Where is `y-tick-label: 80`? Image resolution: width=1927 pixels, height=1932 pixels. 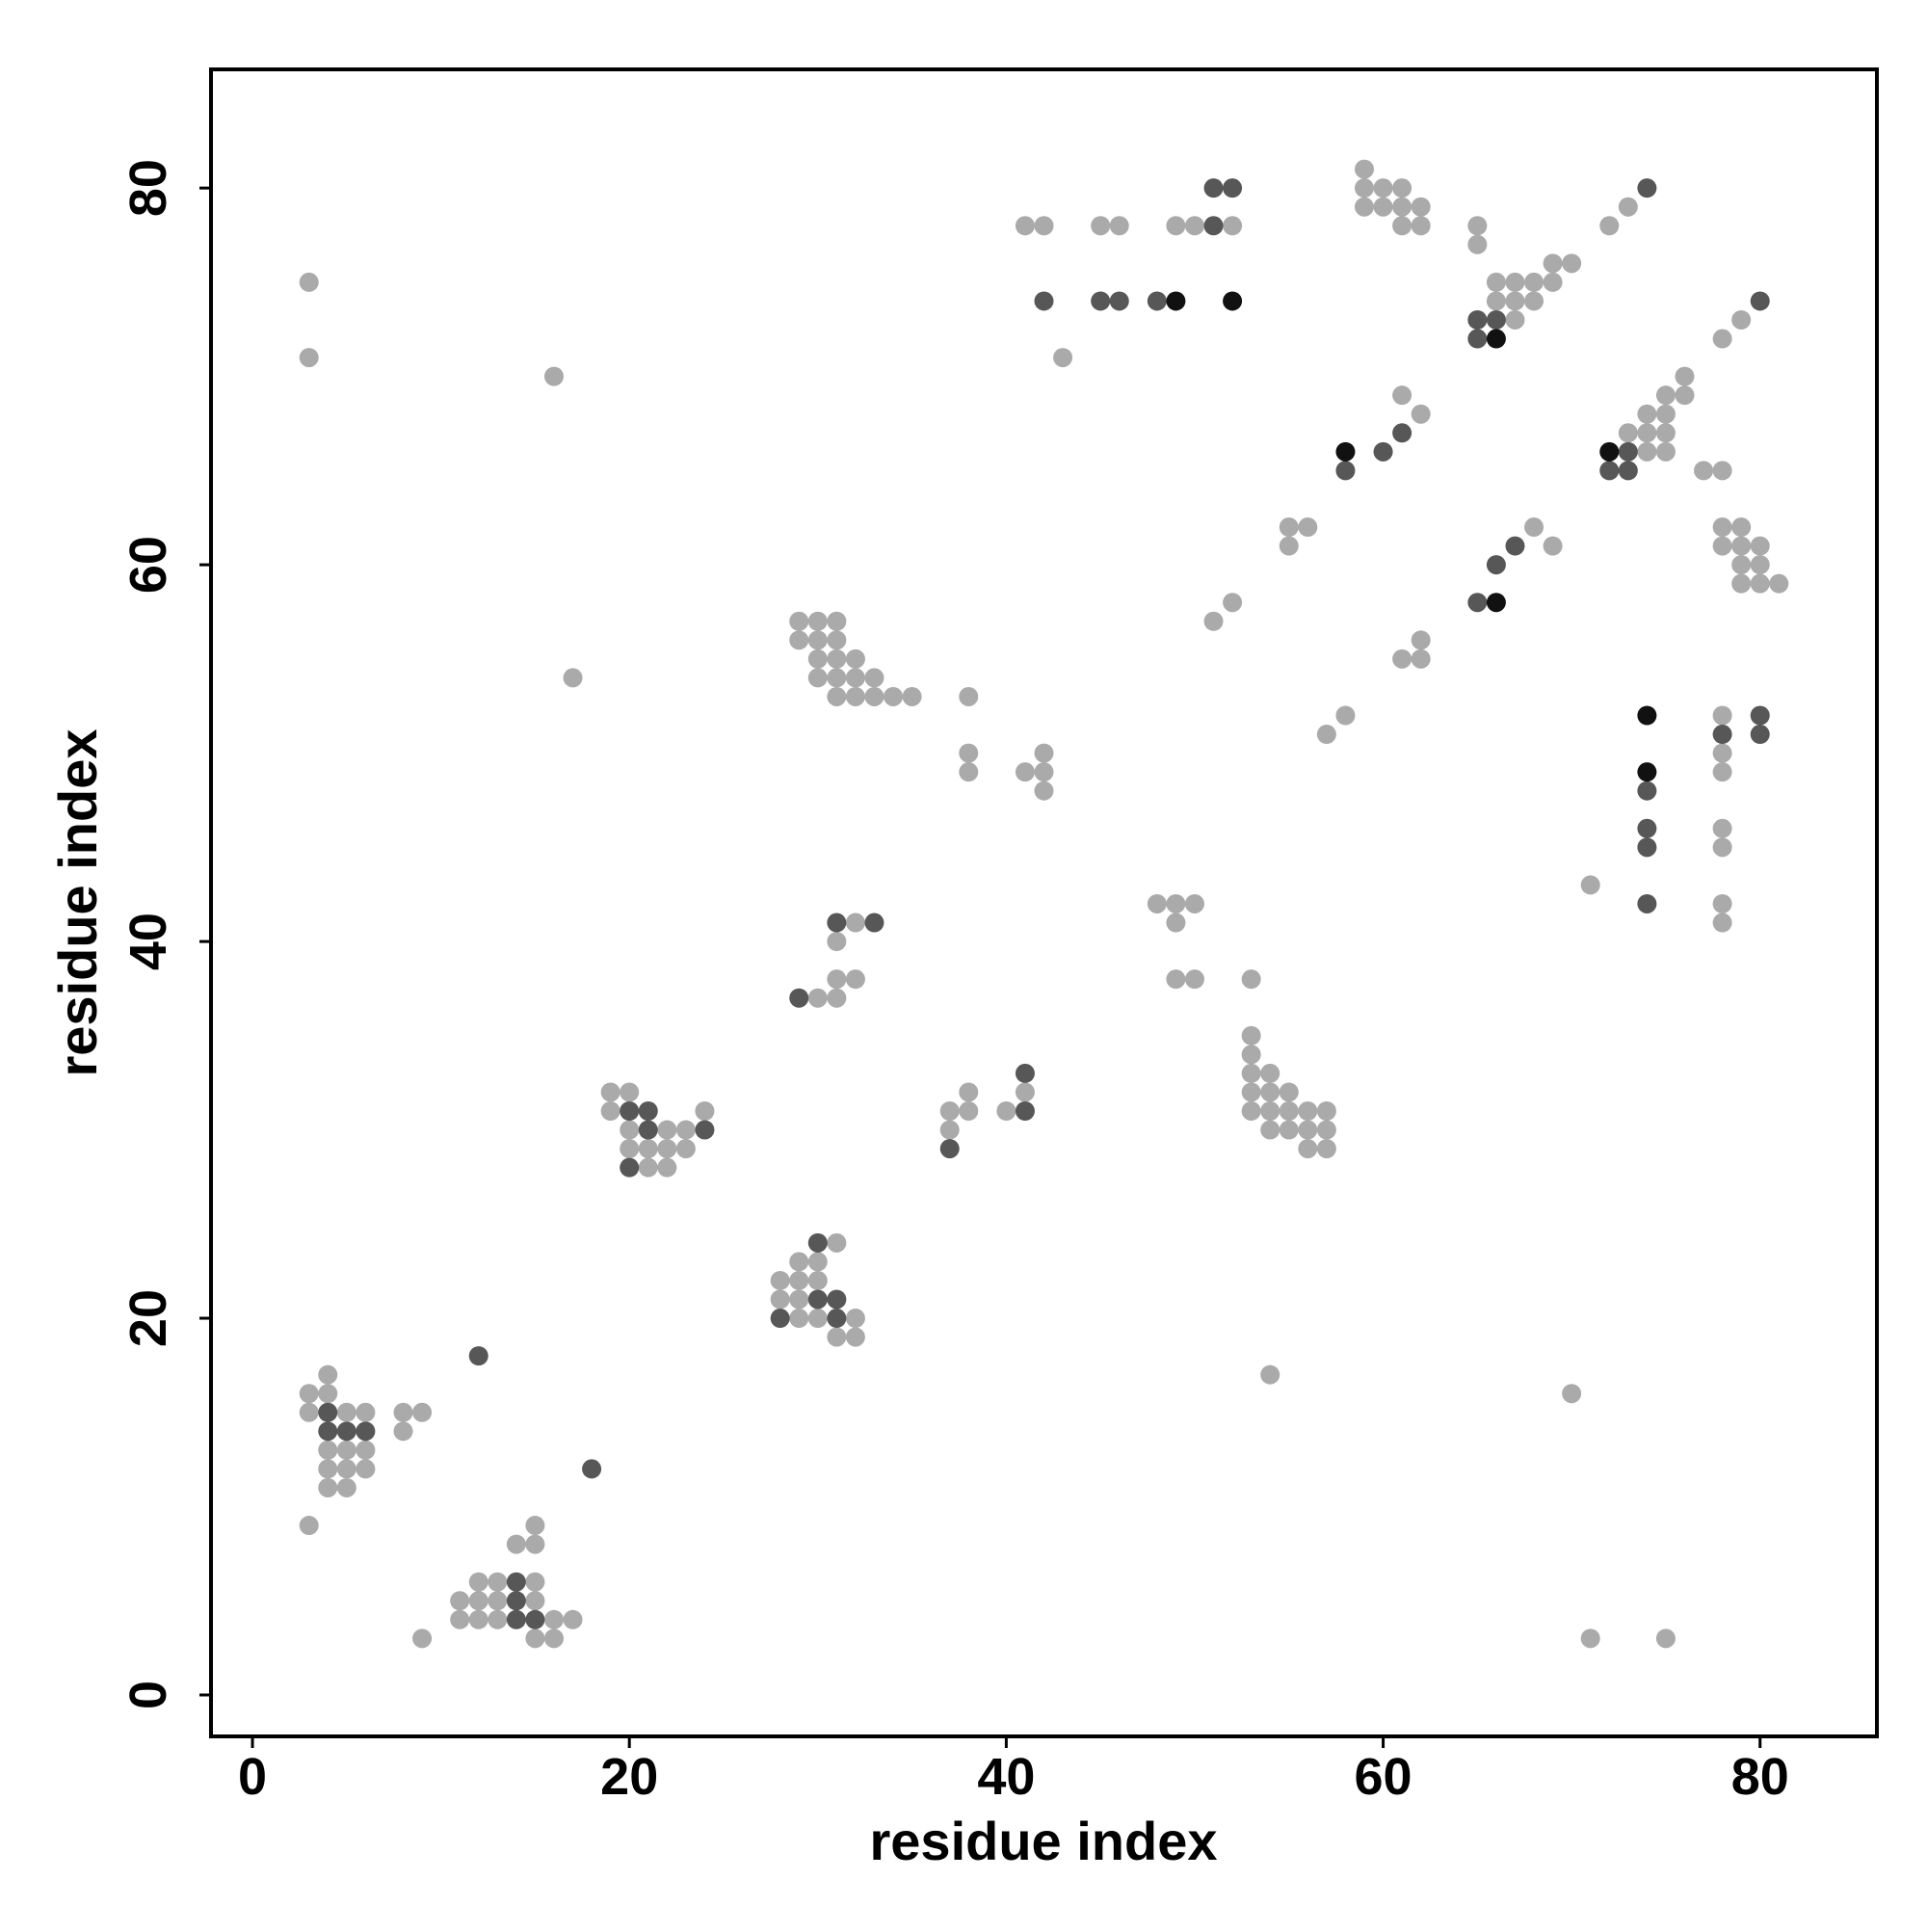
y-tick-label: 80 is located at coordinates (148, 188).